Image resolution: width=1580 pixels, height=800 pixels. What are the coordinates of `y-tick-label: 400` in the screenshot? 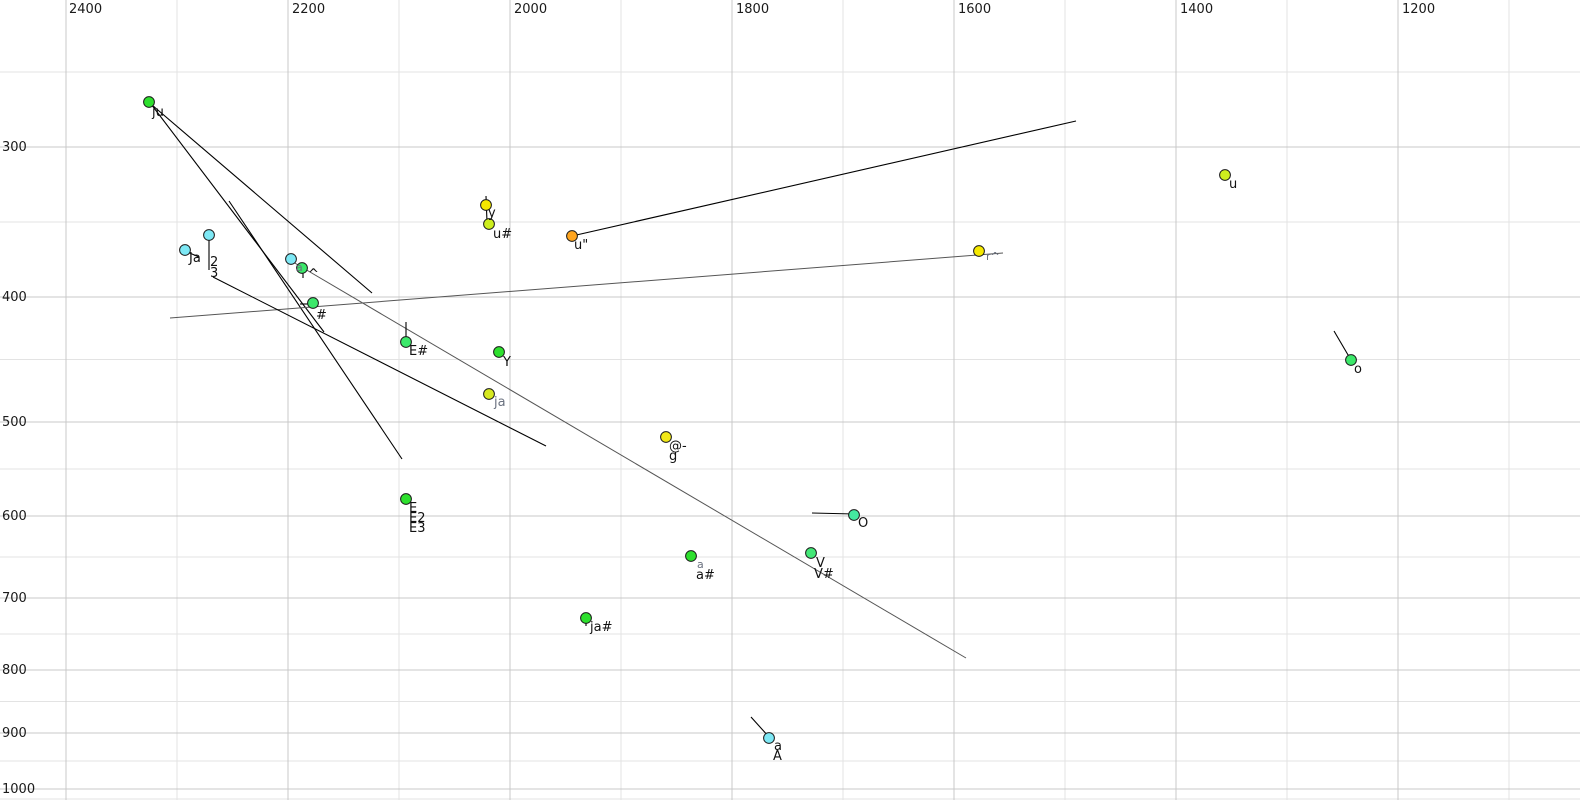 It's located at (14, 297).